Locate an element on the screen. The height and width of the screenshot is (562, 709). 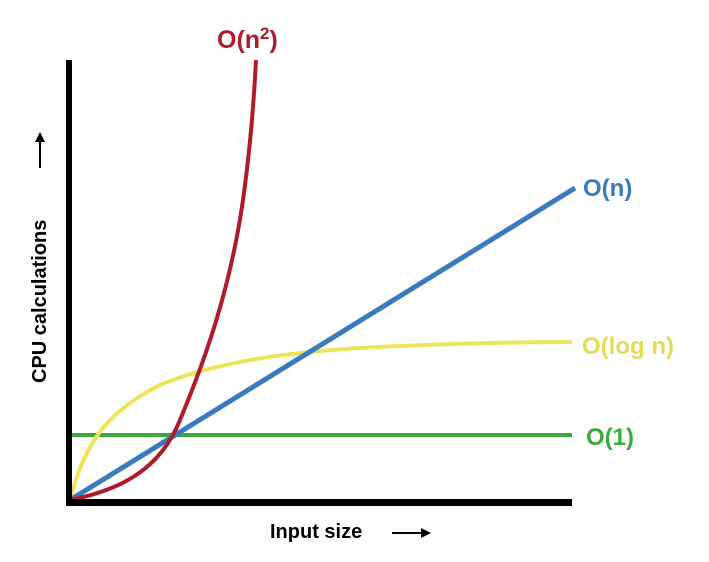
x-axis is located at coordinates (319, 502).